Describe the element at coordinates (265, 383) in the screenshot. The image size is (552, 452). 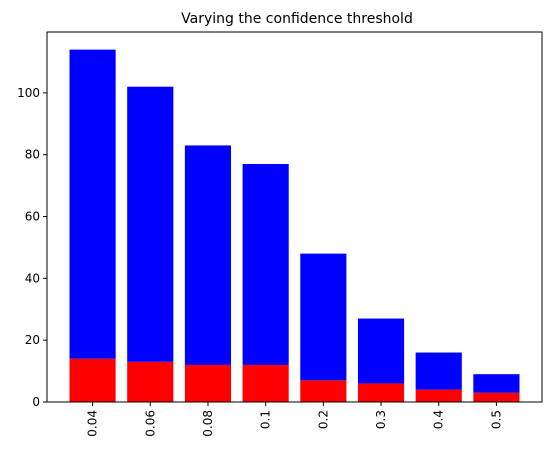
I see `bar-series-0-0.1` at that location.